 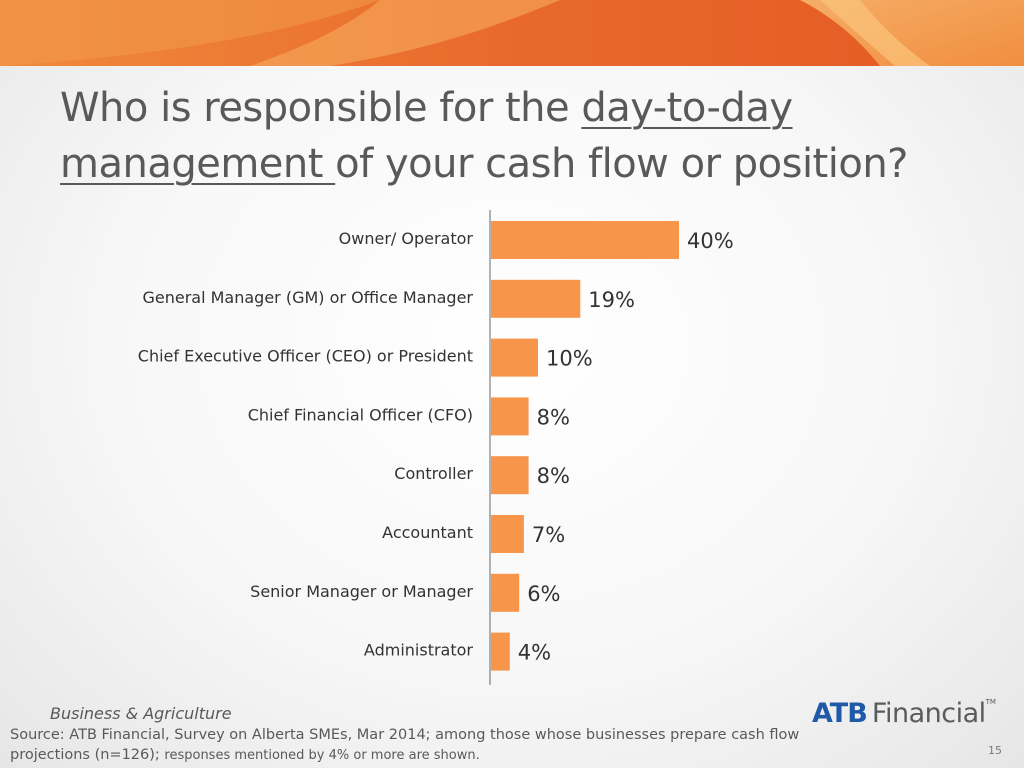 I want to click on value-label: 6%, so click(x=543, y=594).